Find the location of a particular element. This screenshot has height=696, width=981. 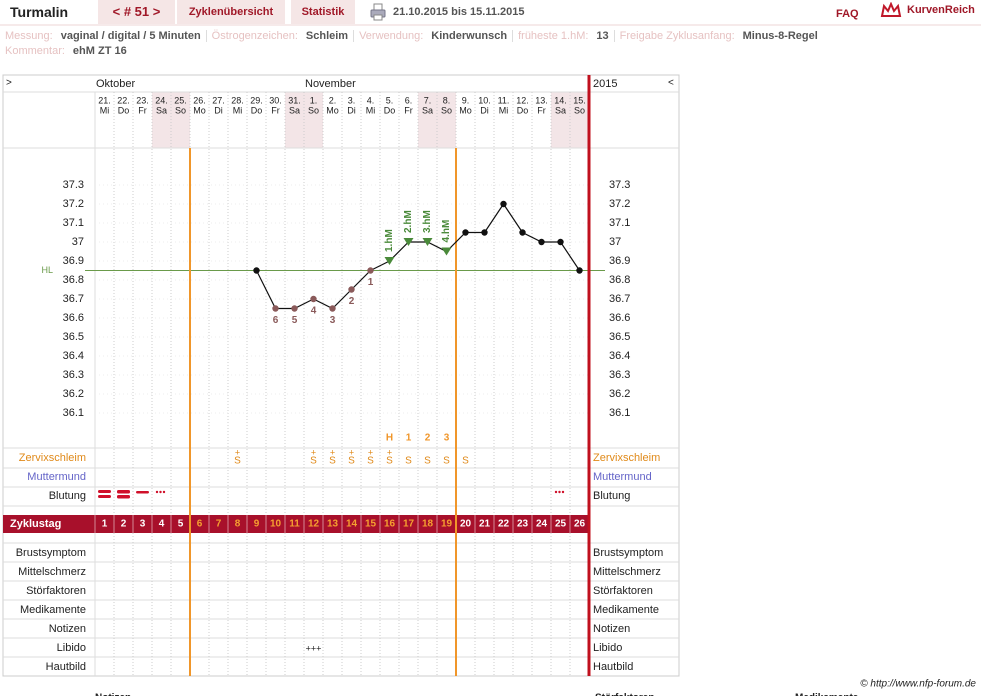

date-label: 29. is located at coordinates (256, 100).